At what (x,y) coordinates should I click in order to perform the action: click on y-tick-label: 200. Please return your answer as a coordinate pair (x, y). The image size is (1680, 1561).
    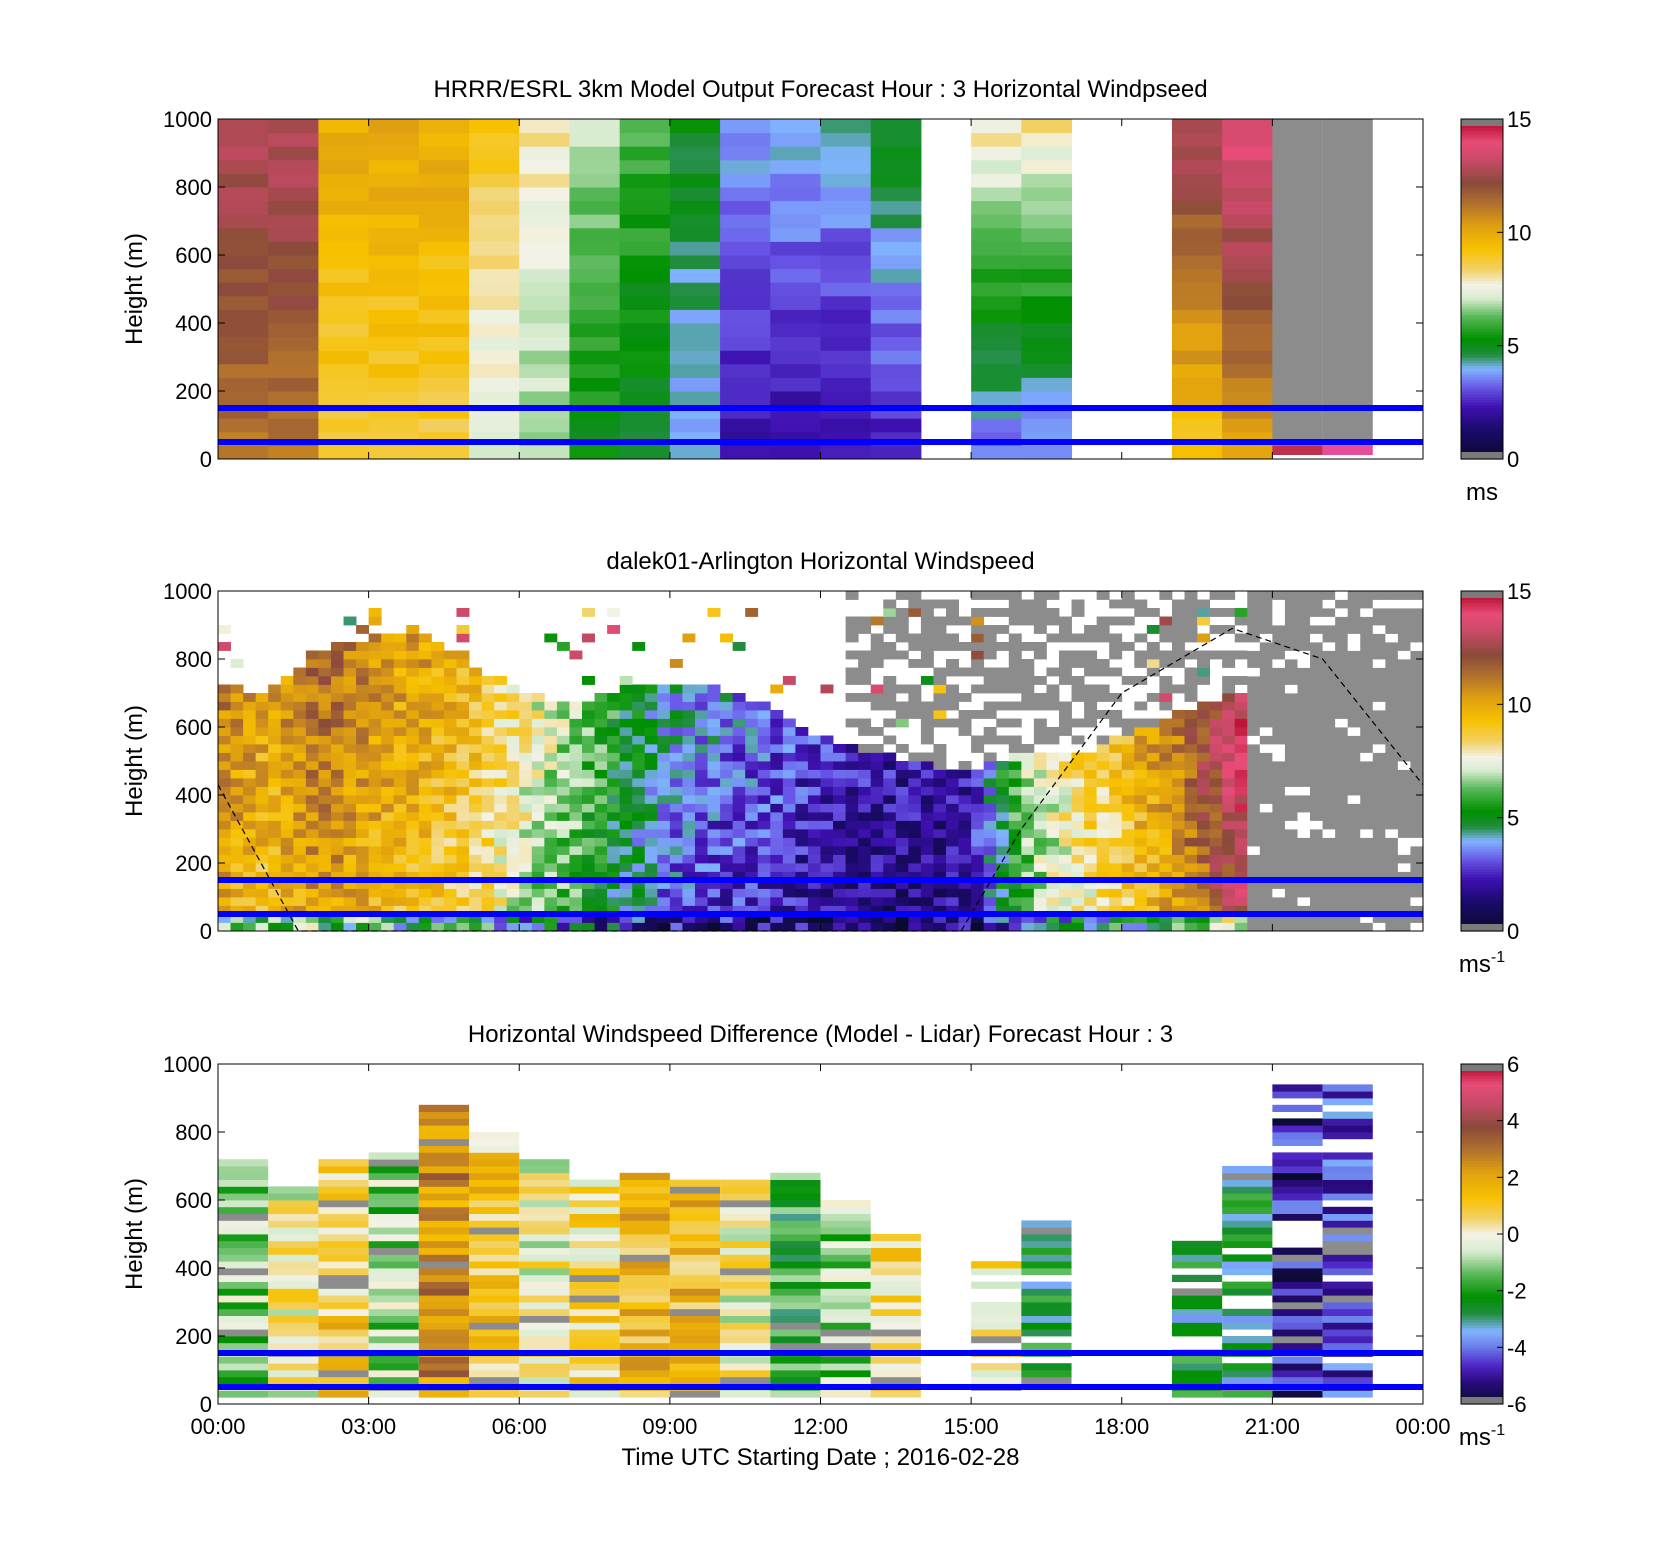
    Looking at the image, I should click on (193, 863).